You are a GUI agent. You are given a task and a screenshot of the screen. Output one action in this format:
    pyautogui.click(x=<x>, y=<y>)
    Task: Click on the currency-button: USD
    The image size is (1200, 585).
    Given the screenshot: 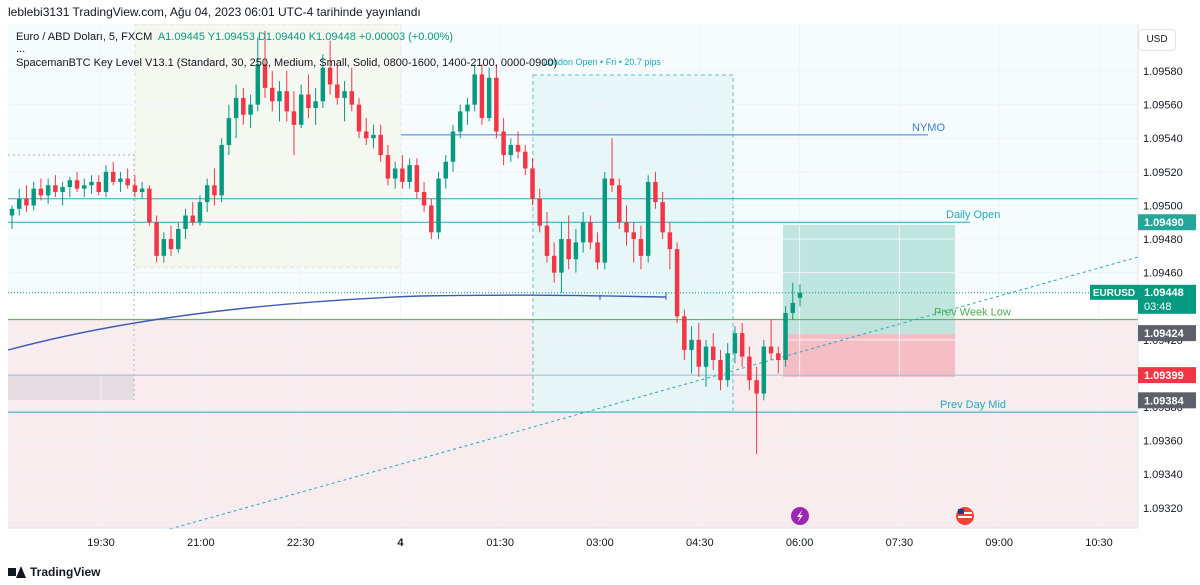 What is the action you would take?
    pyautogui.click(x=1157, y=40)
    